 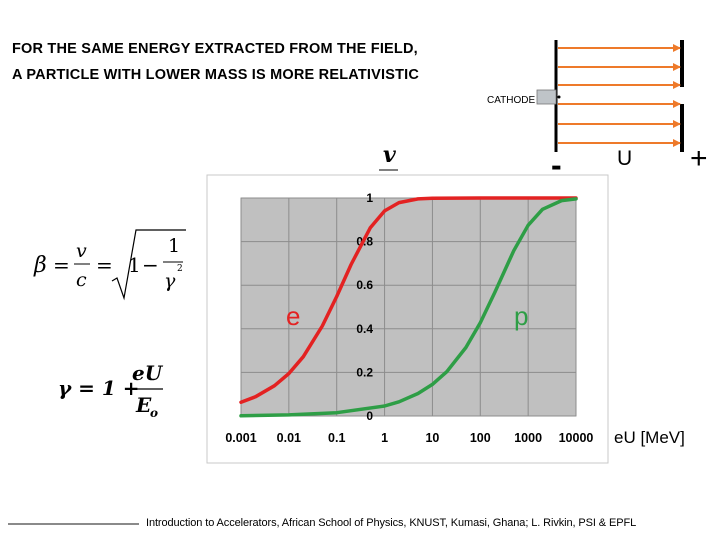 What do you see at coordinates (624, 158) in the screenshot?
I see `voltage-label: U` at bounding box center [624, 158].